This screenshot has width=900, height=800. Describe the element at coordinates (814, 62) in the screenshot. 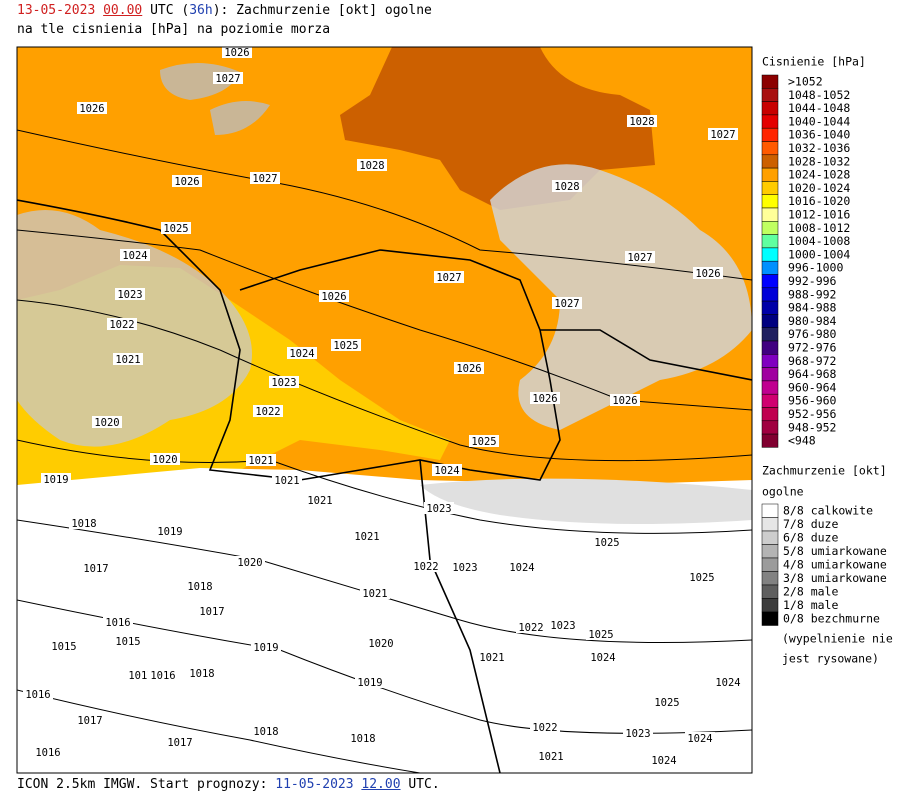

I see `legend-pressure-title: Cisnienie [hPa]` at that location.